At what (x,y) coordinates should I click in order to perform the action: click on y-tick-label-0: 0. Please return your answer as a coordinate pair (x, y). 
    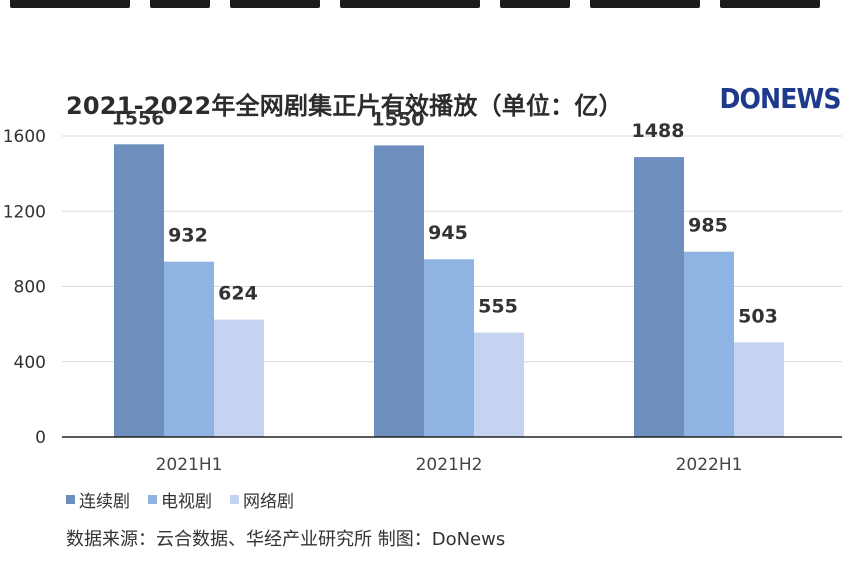
    Looking at the image, I should click on (40, 438).